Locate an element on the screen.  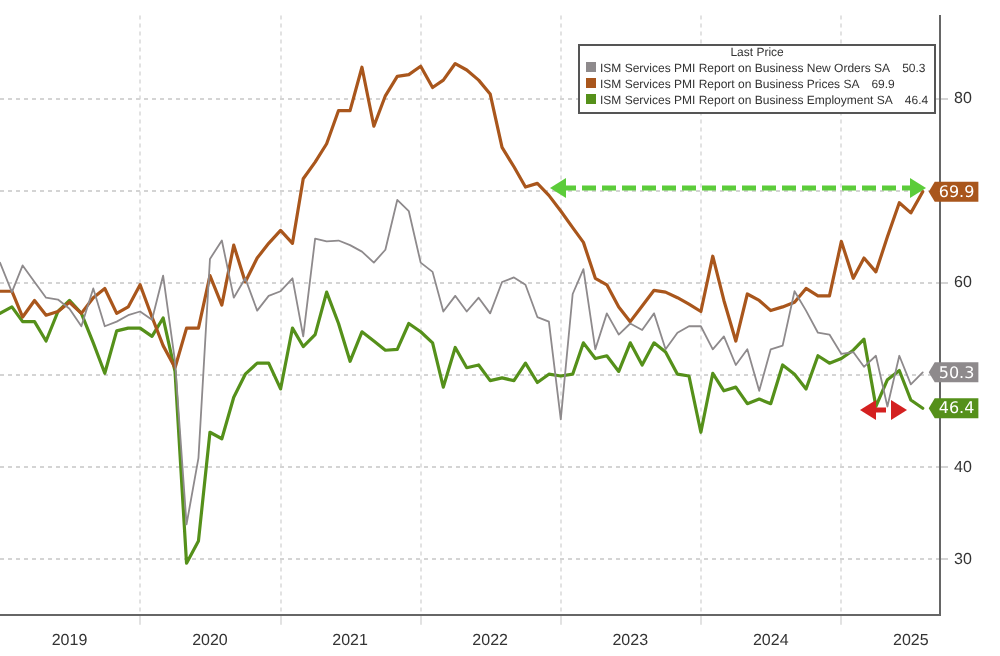
x-tick-label: 2024 is located at coordinates (771, 639).